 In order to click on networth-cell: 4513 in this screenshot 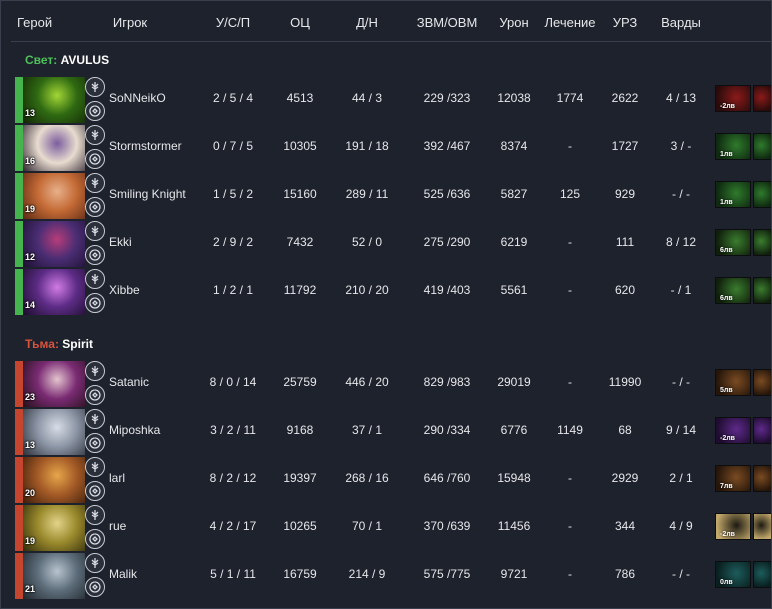, I will do `click(300, 98)`.